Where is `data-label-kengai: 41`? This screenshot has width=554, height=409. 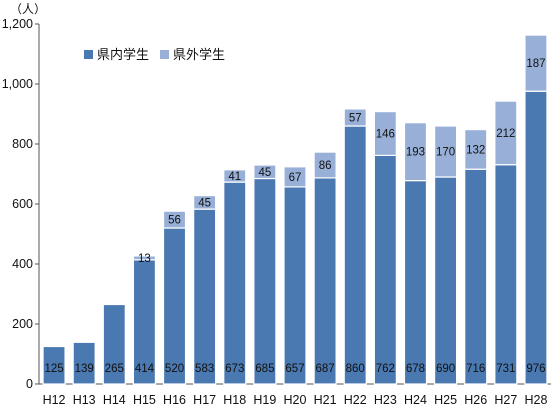
data-label-kengai: 41 is located at coordinates (234, 177).